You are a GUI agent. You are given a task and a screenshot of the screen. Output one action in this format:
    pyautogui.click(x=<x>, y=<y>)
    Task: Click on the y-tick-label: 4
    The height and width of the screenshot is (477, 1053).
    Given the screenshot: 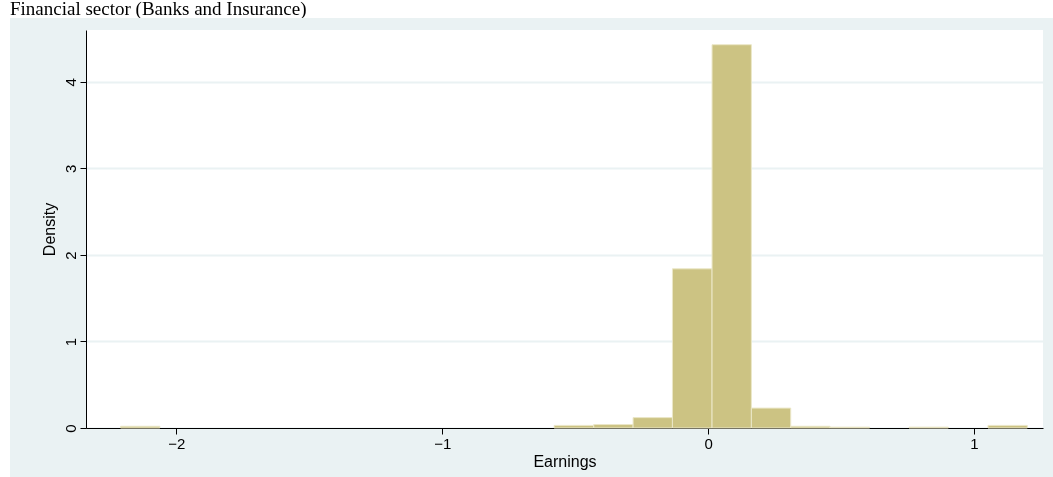 What is the action you would take?
    pyautogui.click(x=70, y=82)
    